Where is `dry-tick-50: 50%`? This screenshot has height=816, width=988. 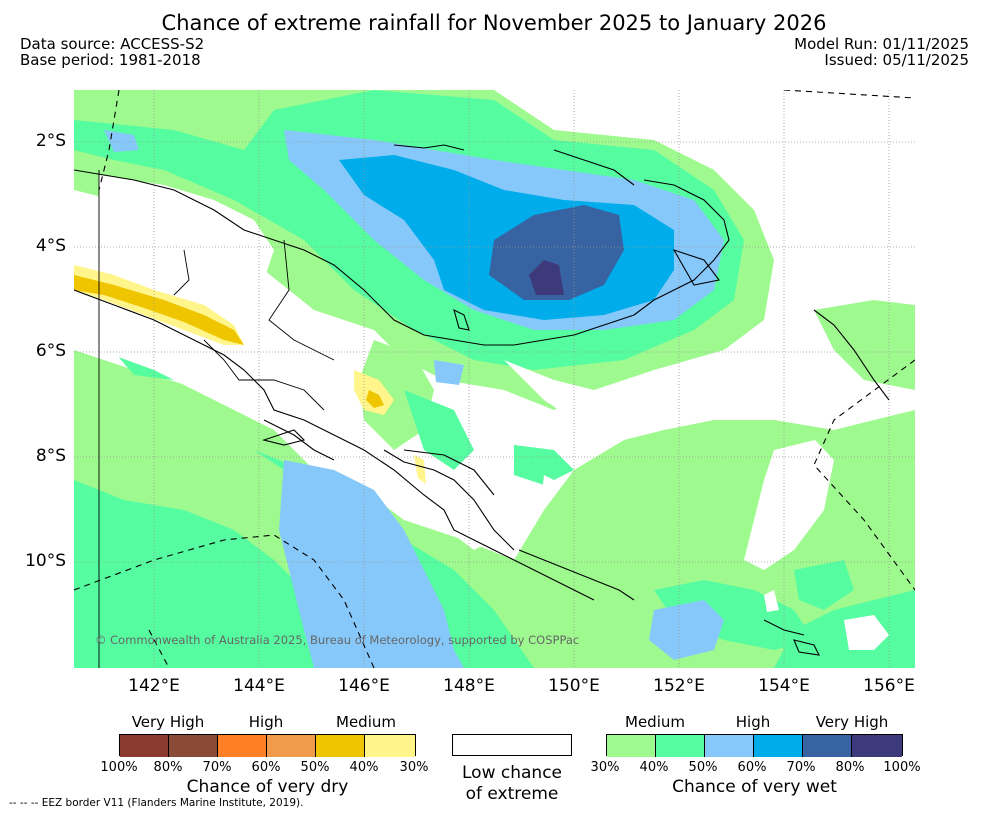
dry-tick-50: 50% is located at coordinates (315, 767).